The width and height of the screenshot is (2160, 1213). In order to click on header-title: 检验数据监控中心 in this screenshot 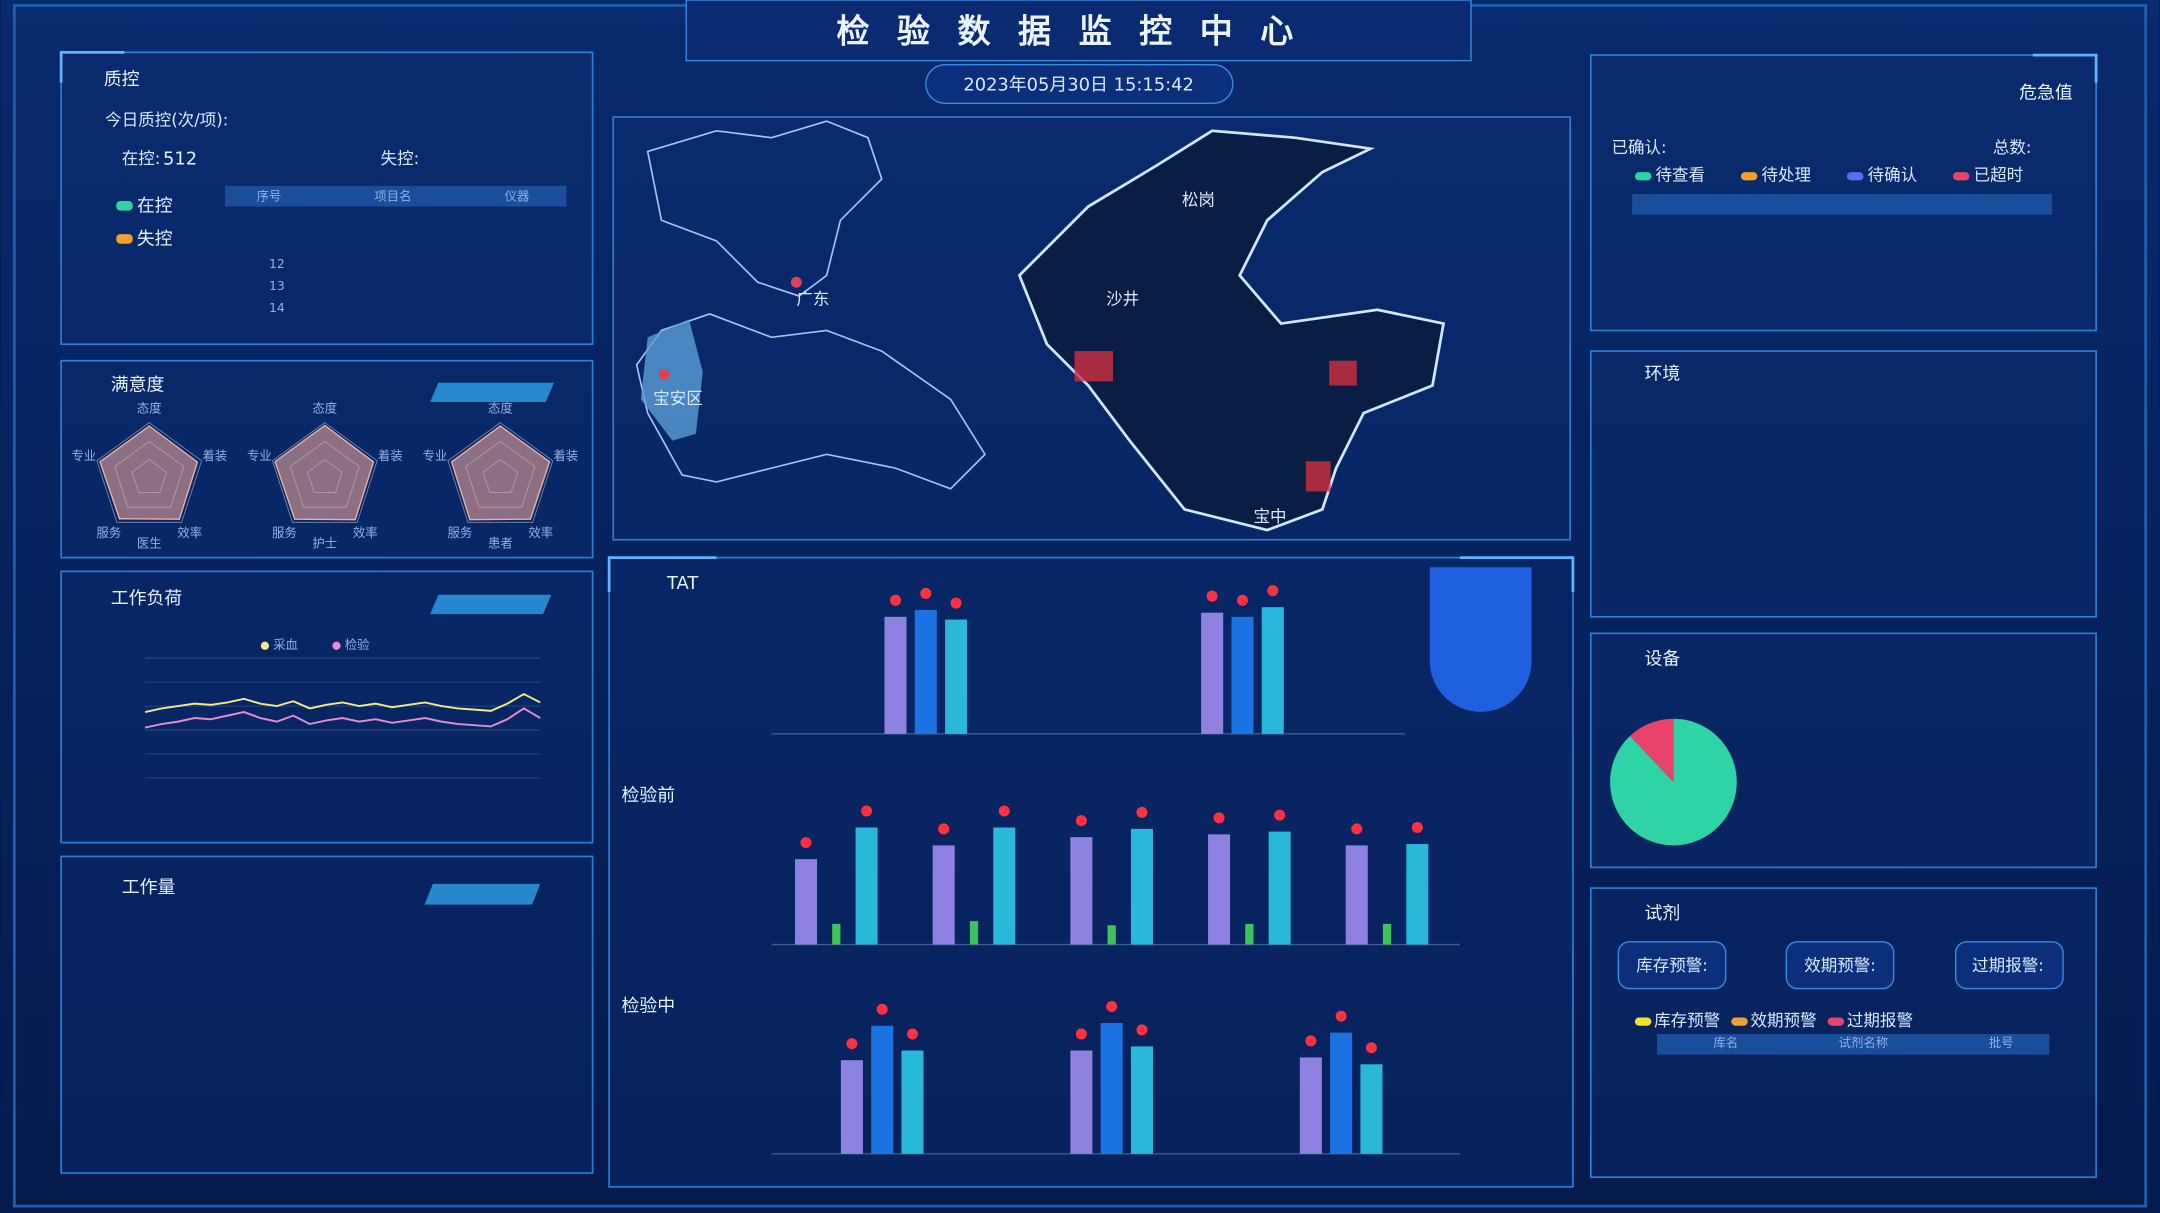, I will do `click(1078, 31)`.